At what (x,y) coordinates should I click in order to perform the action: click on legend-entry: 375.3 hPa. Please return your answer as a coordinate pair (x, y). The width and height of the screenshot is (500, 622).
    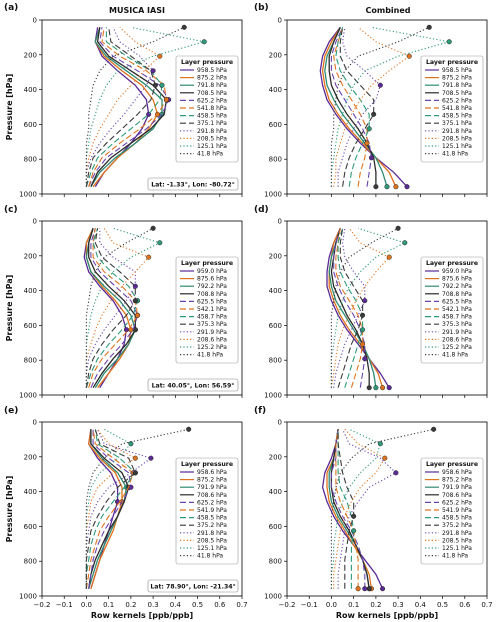
    Looking at the image, I should click on (457, 324).